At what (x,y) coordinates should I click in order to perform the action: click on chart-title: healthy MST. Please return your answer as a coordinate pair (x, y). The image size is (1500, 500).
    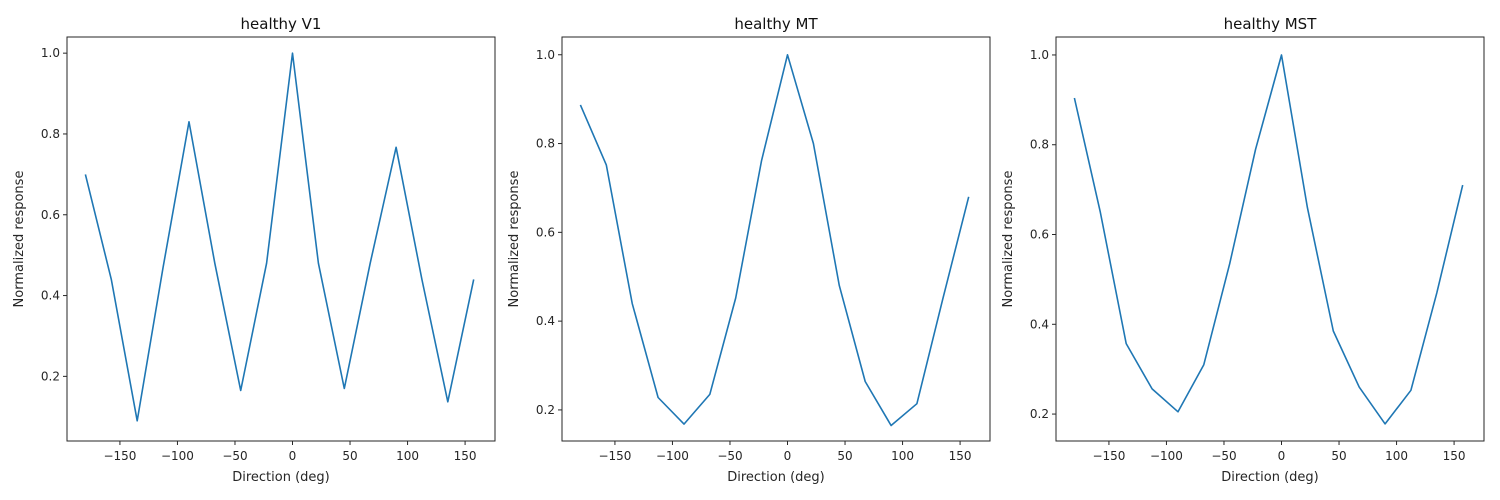
    Looking at the image, I should click on (1271, 24).